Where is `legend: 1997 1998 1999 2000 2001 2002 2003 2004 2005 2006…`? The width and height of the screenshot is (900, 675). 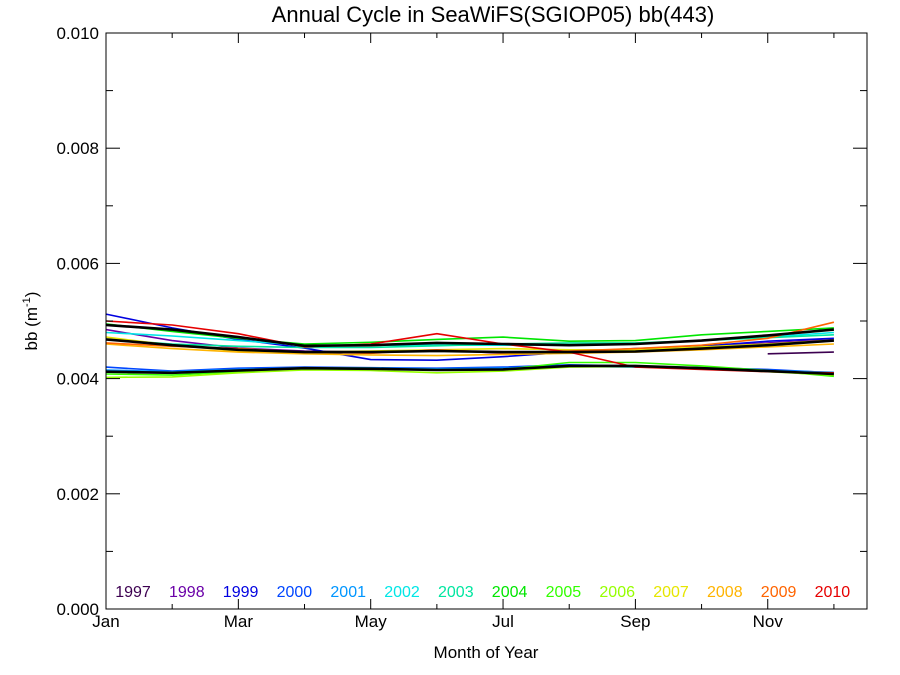 legend: 1997 1998 1999 2000 2001 2002 2003 2004 2005 2006… is located at coordinates (482, 592).